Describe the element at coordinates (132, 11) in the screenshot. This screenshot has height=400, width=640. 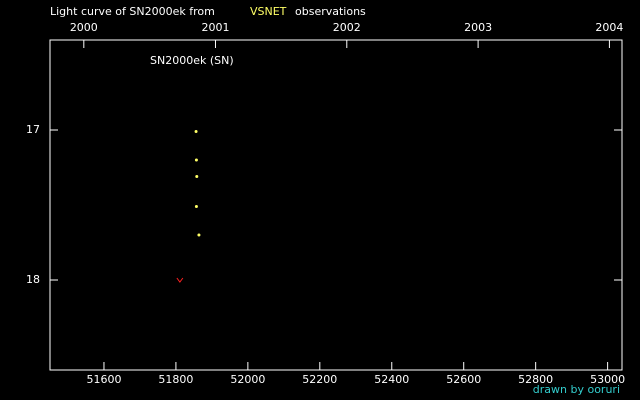
I see `title-prefix: Light curve of SN2000ek from` at that location.